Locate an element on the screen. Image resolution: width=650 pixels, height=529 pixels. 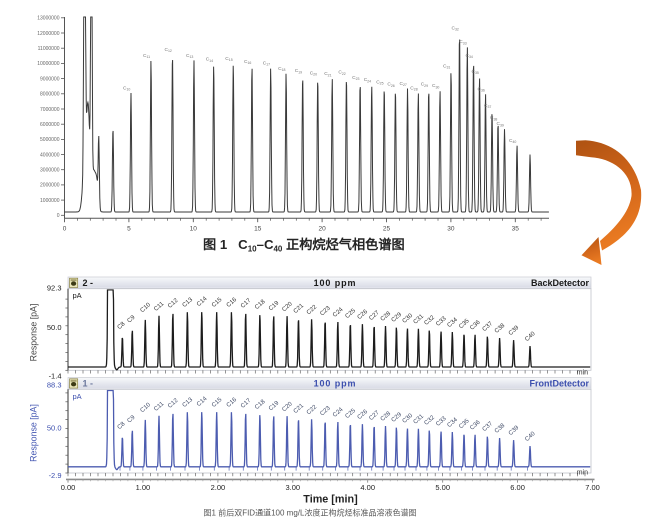
svg-text: 10000000 is located at coordinates (48, 64).